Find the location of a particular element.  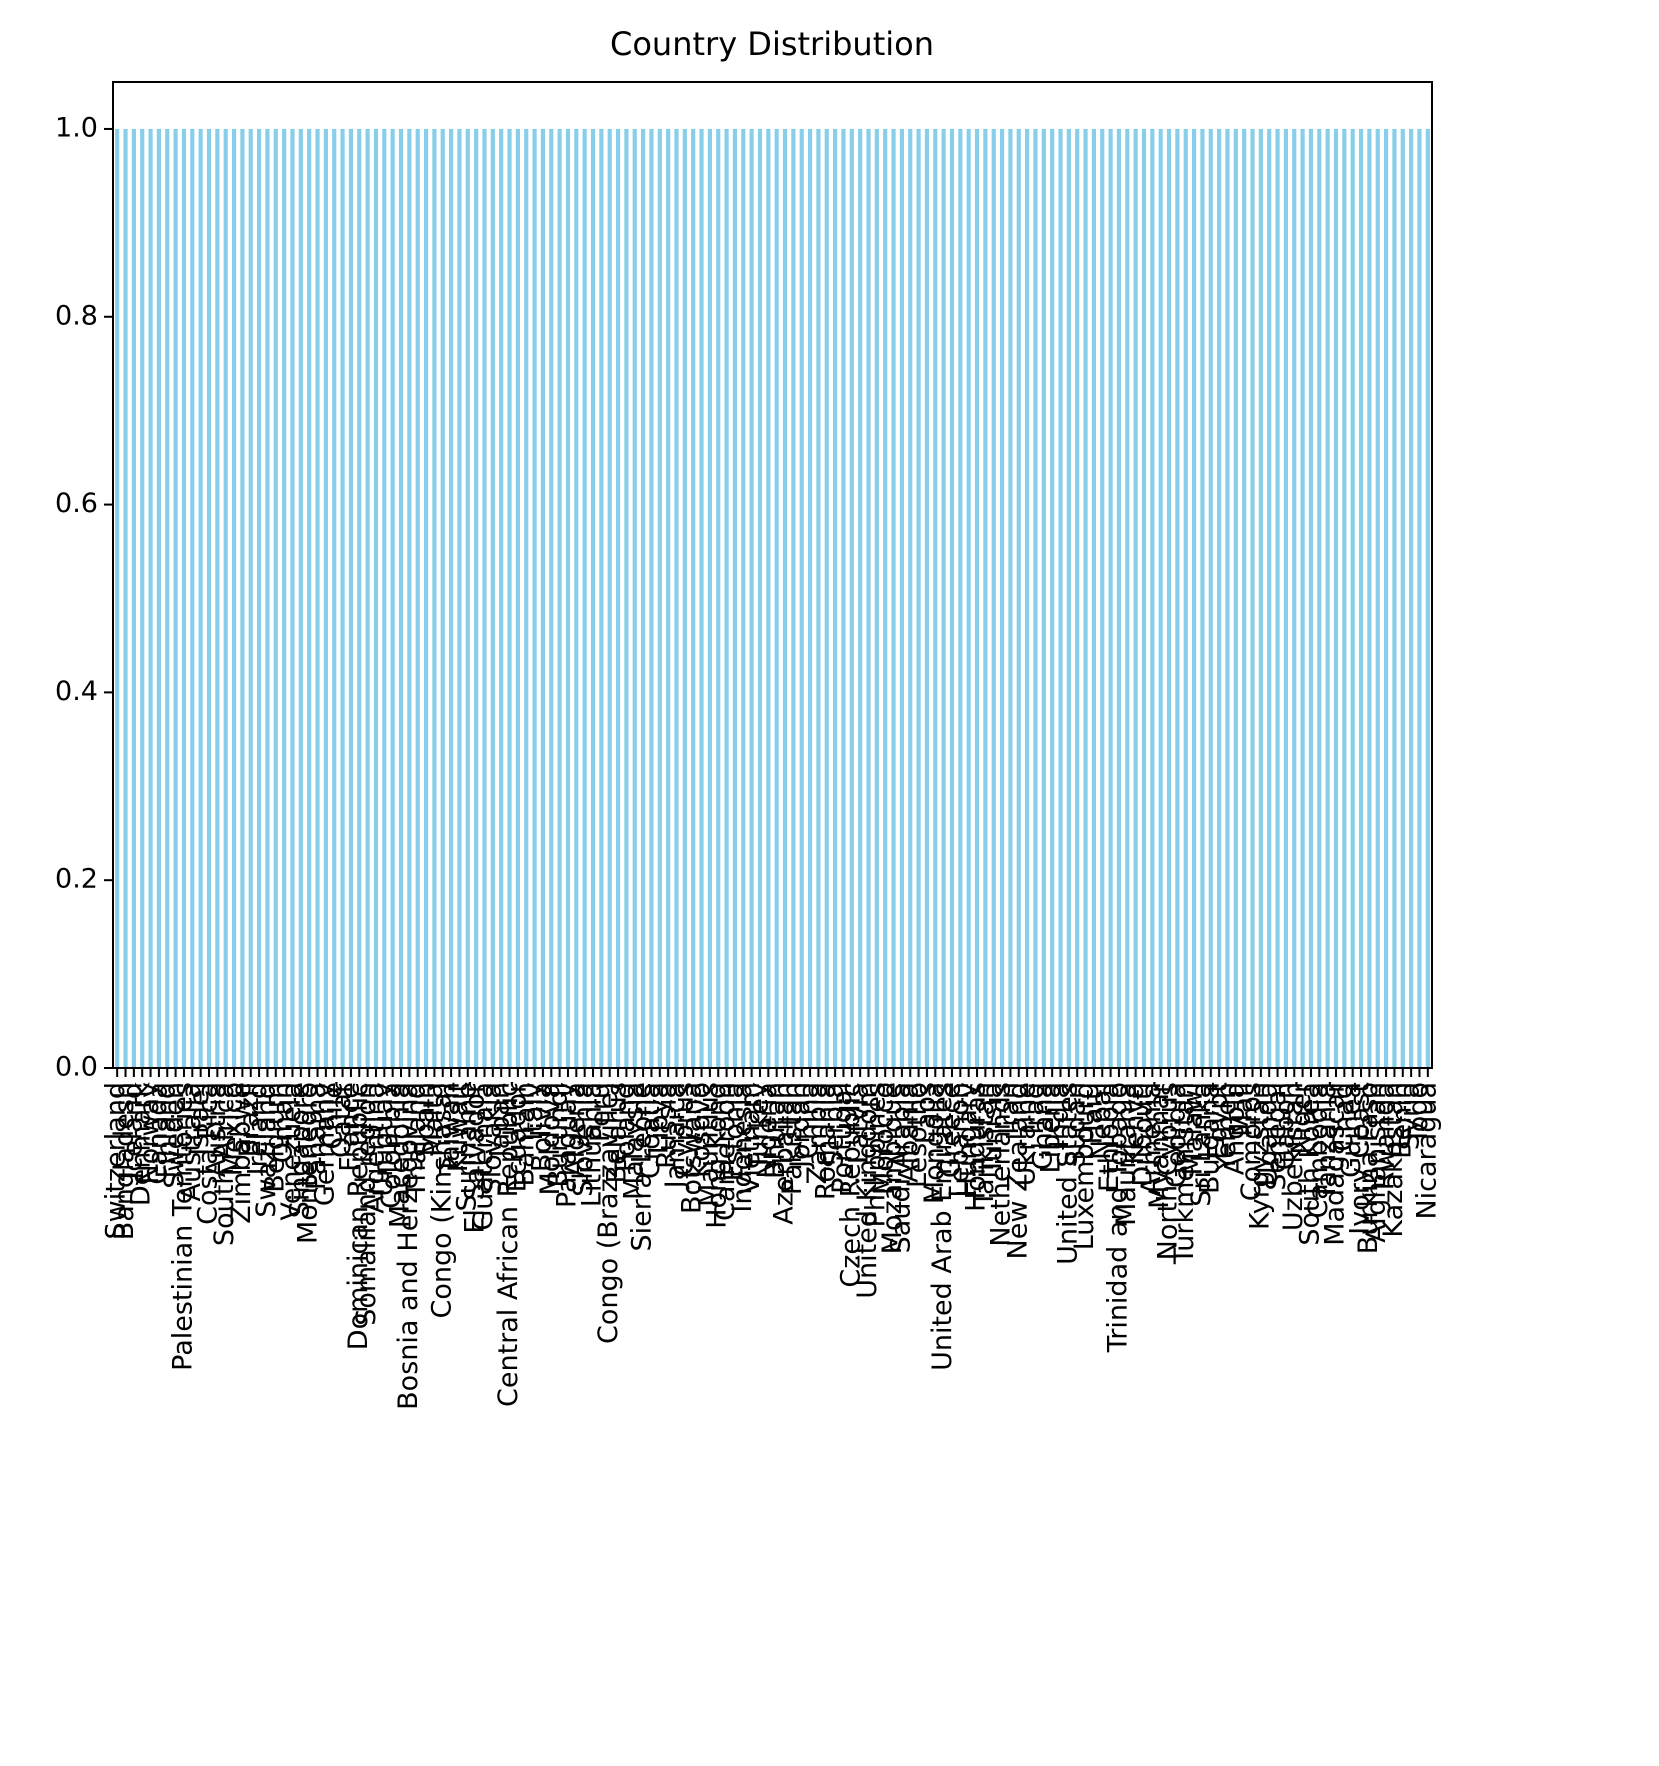

x-tick-label: Malta is located at coordinates (433, 1119).